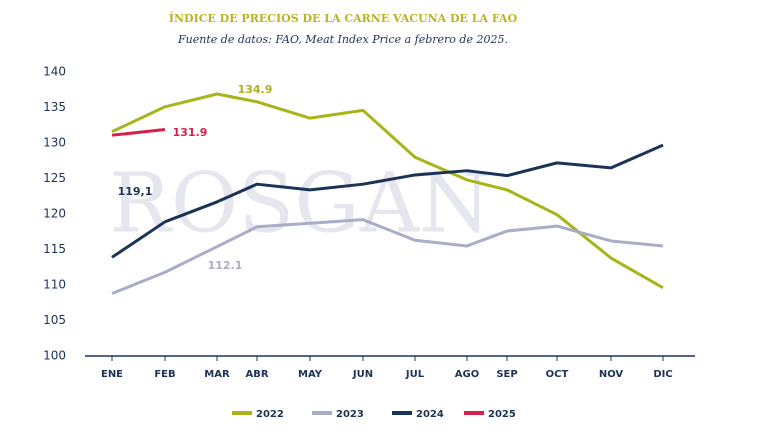 Image resolution: width=768 pixels, height=439 pixels. What do you see at coordinates (430, 414) in the screenshot?
I see `legend-label: 2024` at bounding box center [430, 414].